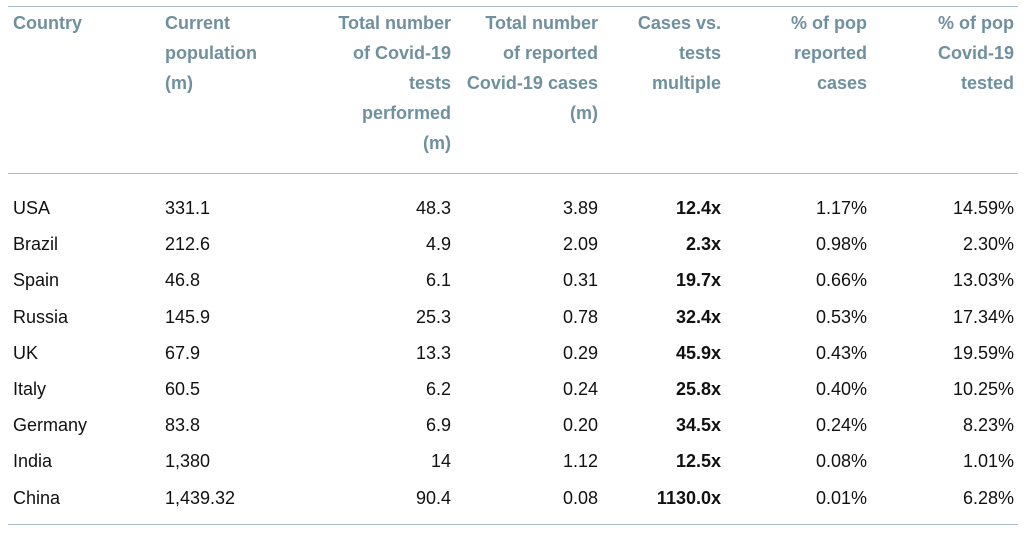 The height and width of the screenshot is (533, 1024). Describe the element at coordinates (841, 83) in the screenshot. I see `header-text: cases` at that location.